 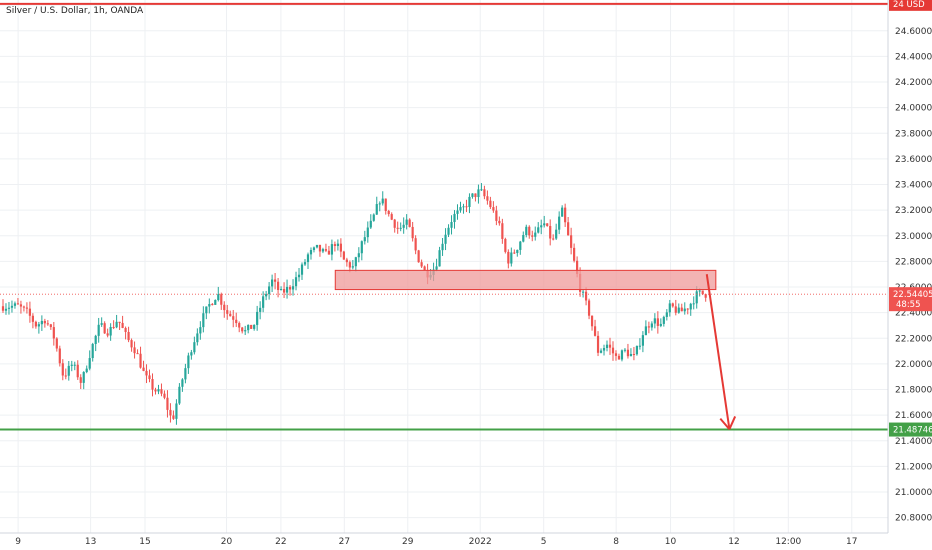 I want to click on y-tick-label: 24.60000, so click(x=913, y=32).